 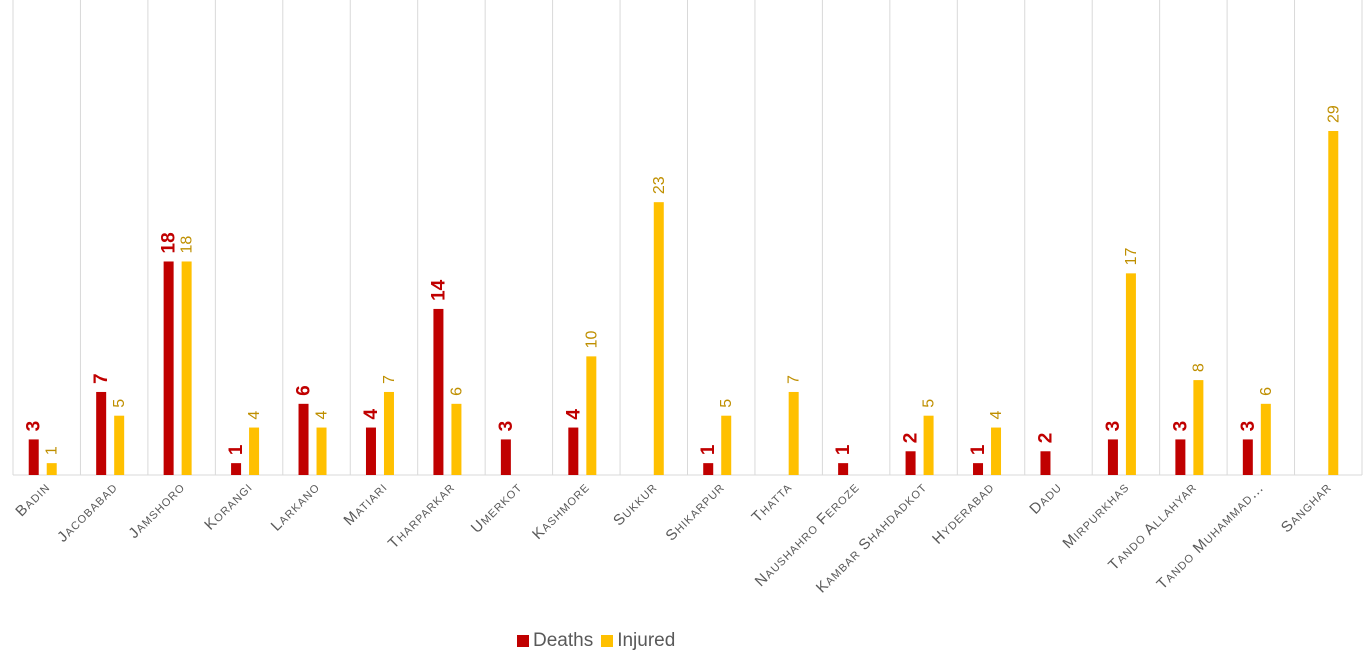 What do you see at coordinates (156, 510) in the screenshot?
I see `x-tick-label: Jamshoro` at bounding box center [156, 510].